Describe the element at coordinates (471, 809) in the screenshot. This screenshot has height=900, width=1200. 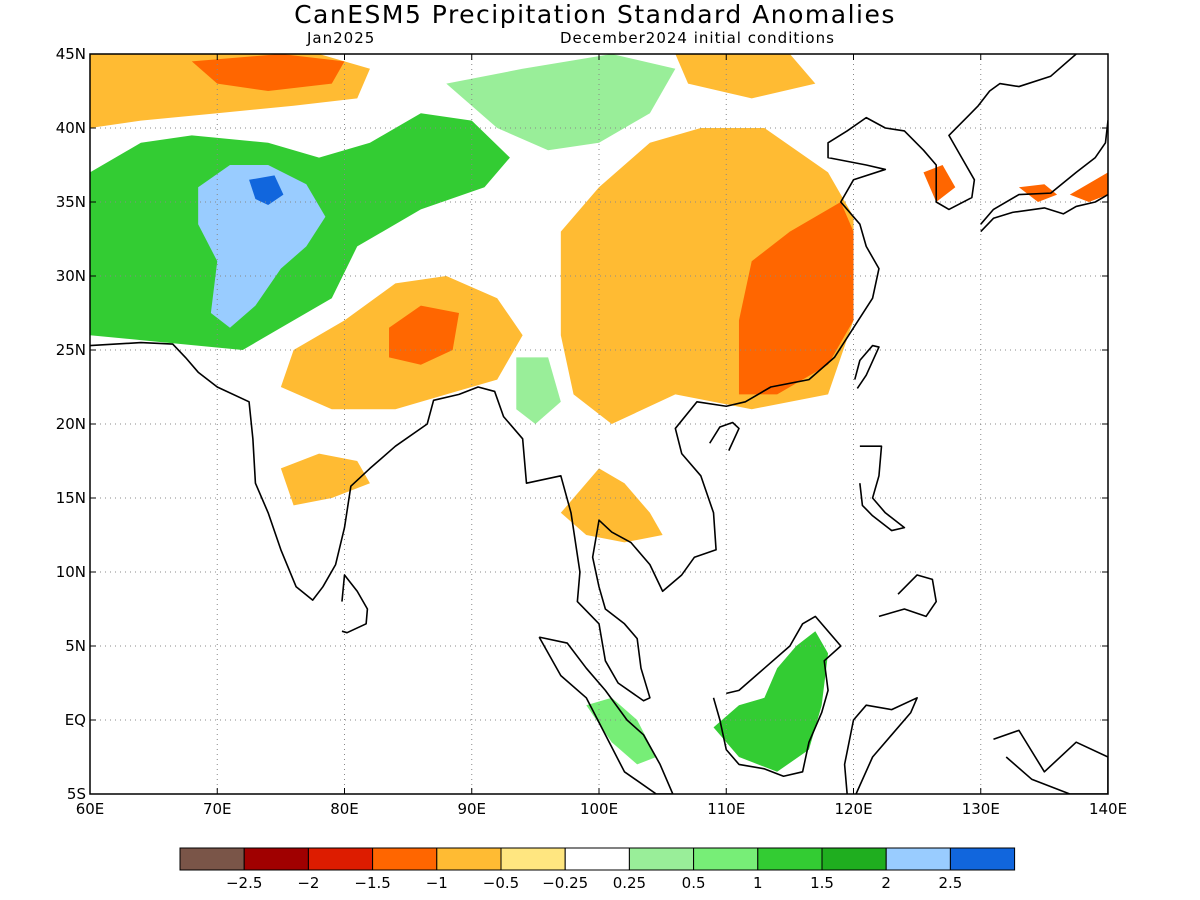
I see `lon-tick-label: 90E` at that location.